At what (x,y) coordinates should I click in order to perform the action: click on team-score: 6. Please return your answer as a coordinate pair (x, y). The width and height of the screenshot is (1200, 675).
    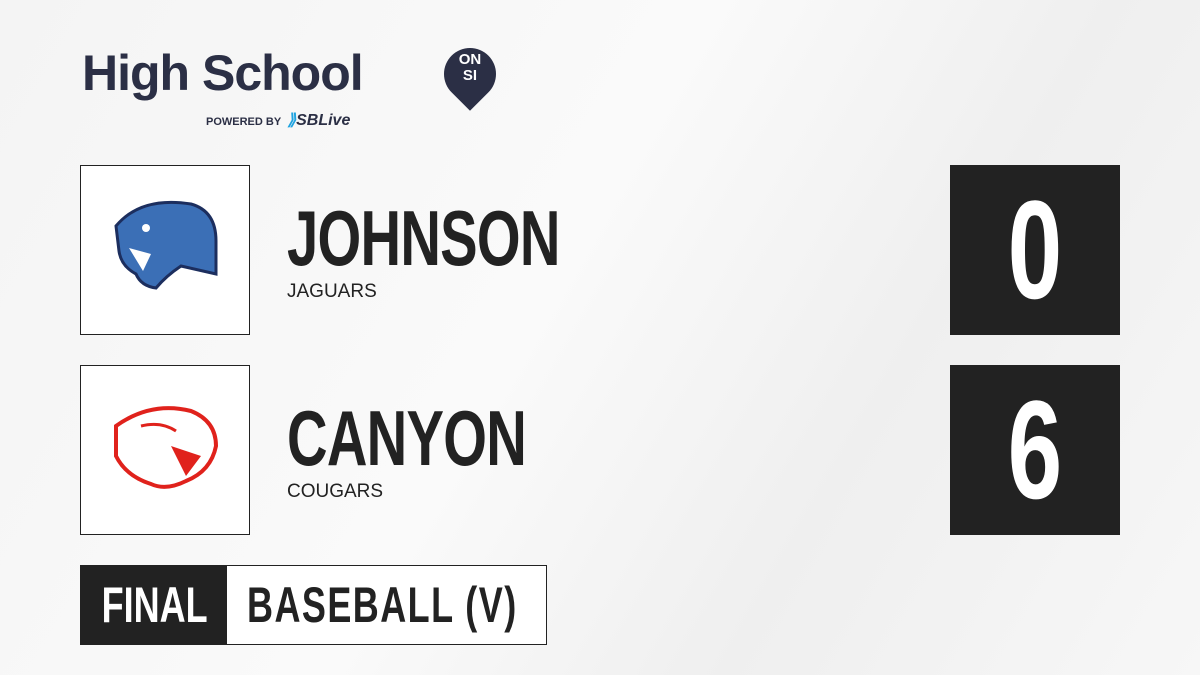
    Looking at the image, I should click on (1035, 450).